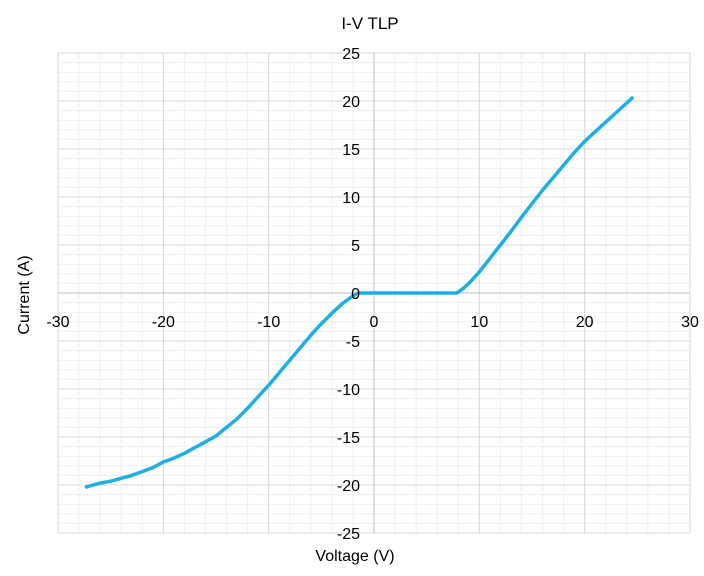  Describe the element at coordinates (24, 294) in the screenshot. I see `y-axis-label: Current (A)` at that location.